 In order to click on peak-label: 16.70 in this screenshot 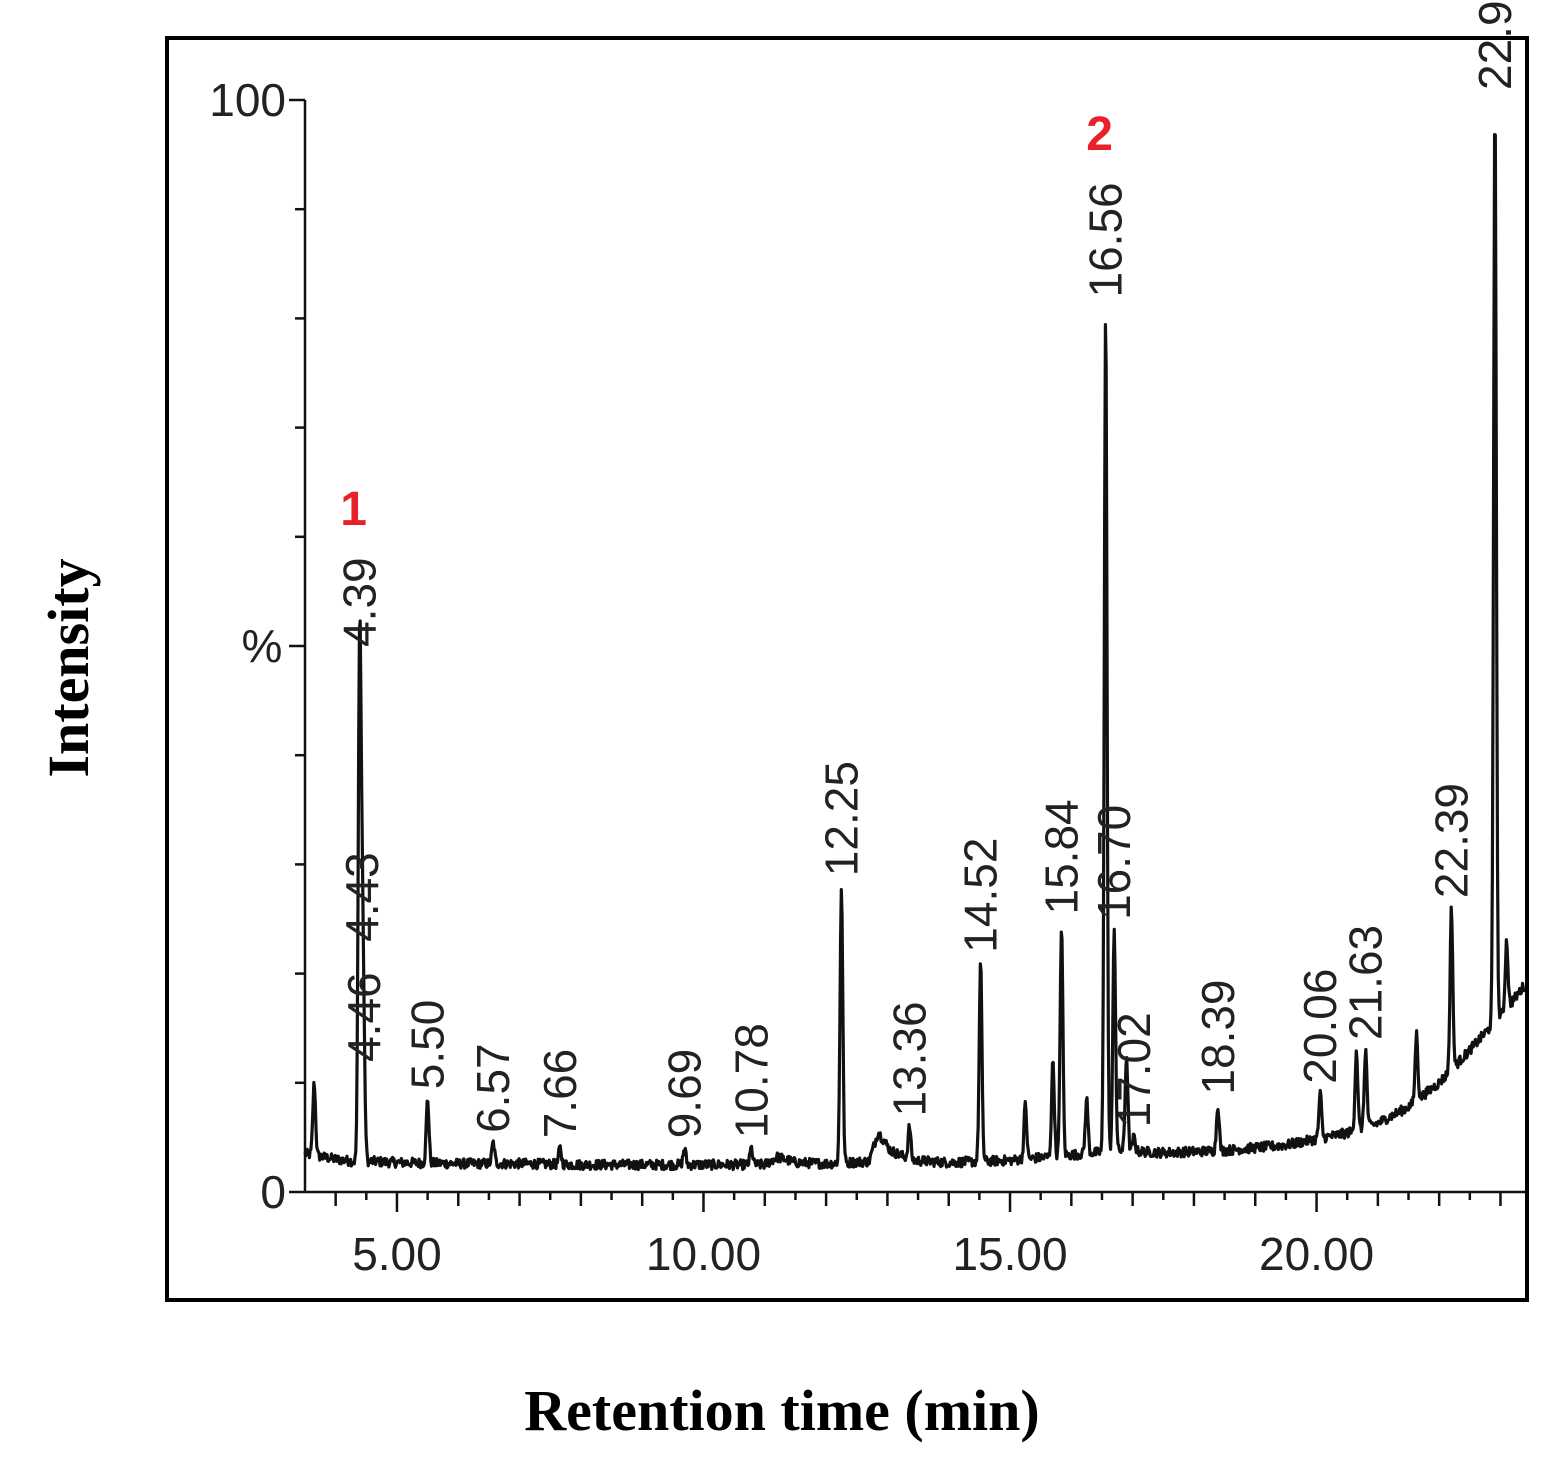, I will do `click(1114, 862)`.